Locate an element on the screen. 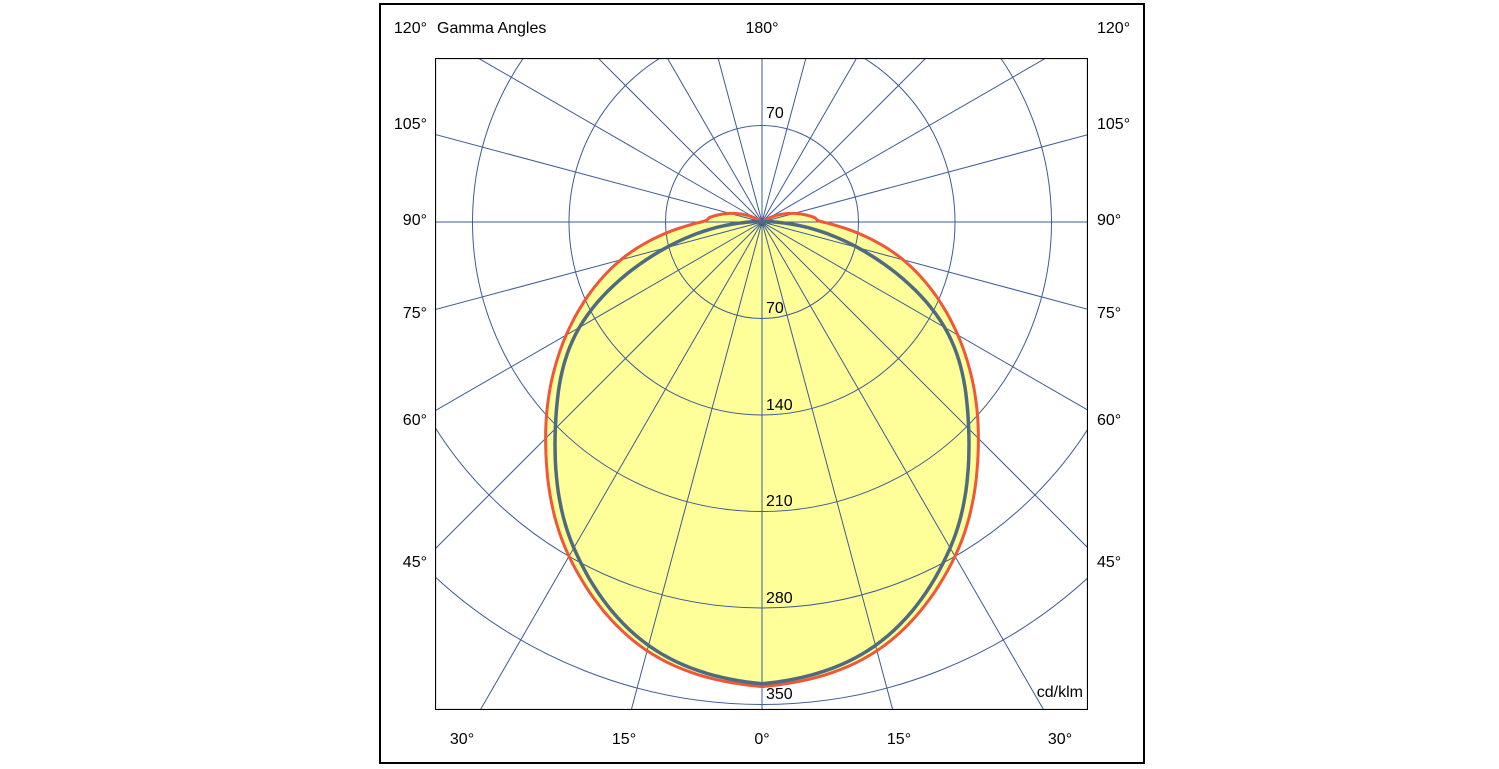 This screenshot has width=1499, height=769. gamma-label-105-left: 105° is located at coordinates (410, 124).